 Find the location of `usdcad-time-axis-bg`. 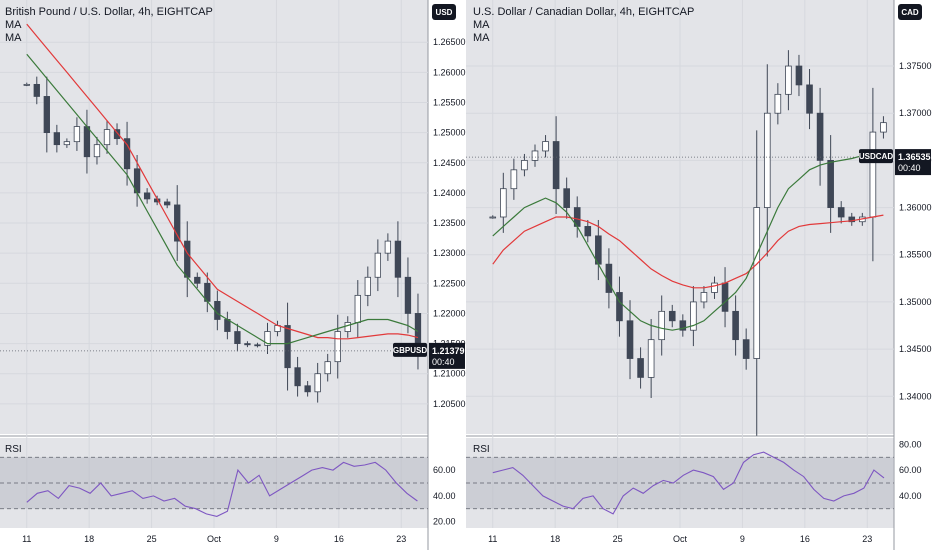

usdcad-time-axis-bg is located at coordinates (680, 539).